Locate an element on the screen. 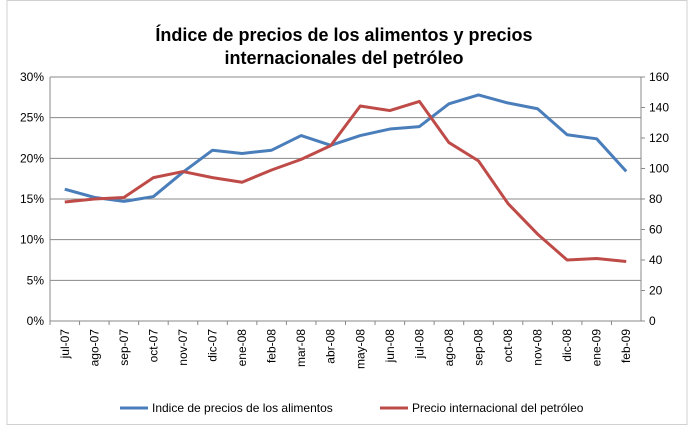 The height and width of the screenshot is (425, 688). y-tick-label: 10% is located at coordinates (32, 240).